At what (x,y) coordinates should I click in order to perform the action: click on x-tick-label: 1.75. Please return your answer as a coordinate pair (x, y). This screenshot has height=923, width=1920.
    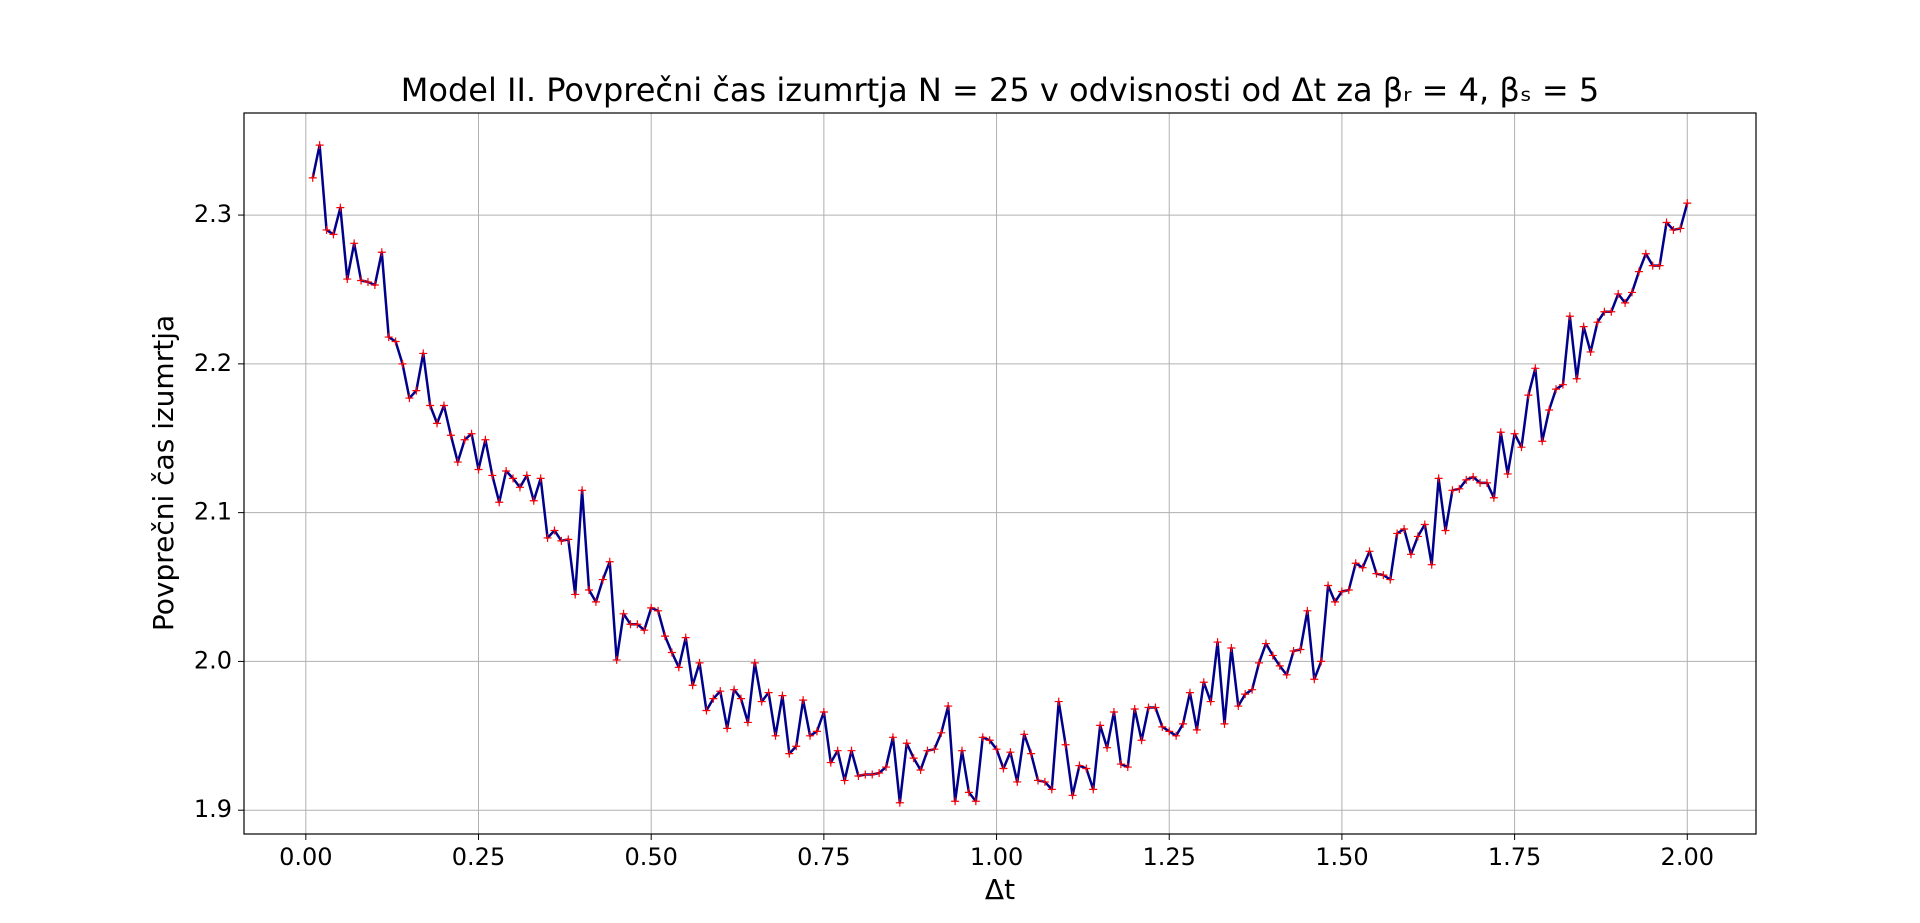
    Looking at the image, I should click on (1514, 857).